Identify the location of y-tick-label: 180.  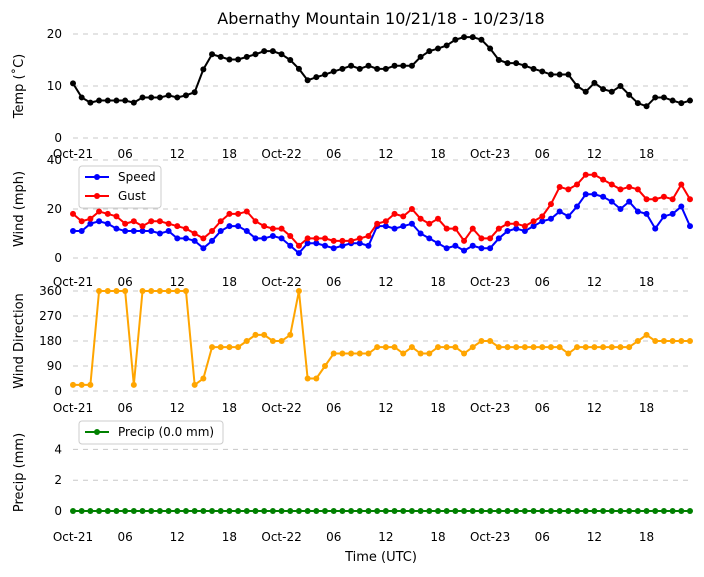
(50, 341).